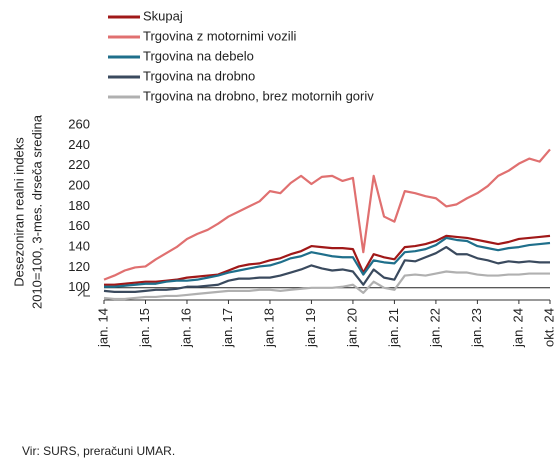 This screenshot has width=560, height=463. What do you see at coordinates (79, 144) in the screenshot?
I see `y-tick-label: 240` at bounding box center [79, 144].